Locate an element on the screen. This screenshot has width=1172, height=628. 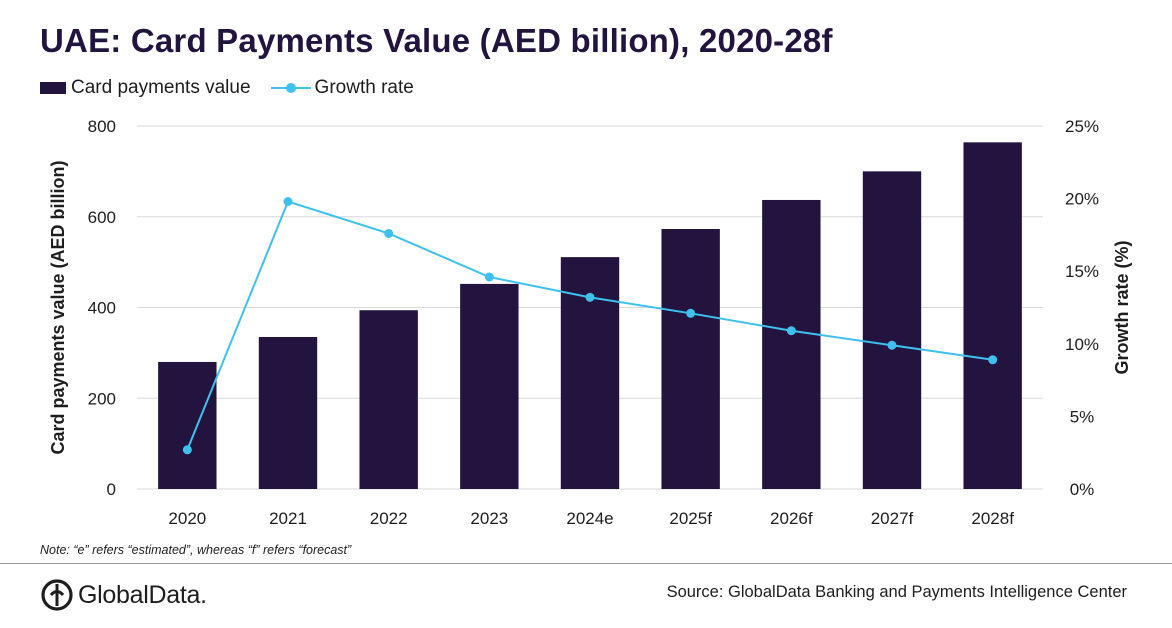
y2-tick-label: 5% is located at coordinates (1082, 416).